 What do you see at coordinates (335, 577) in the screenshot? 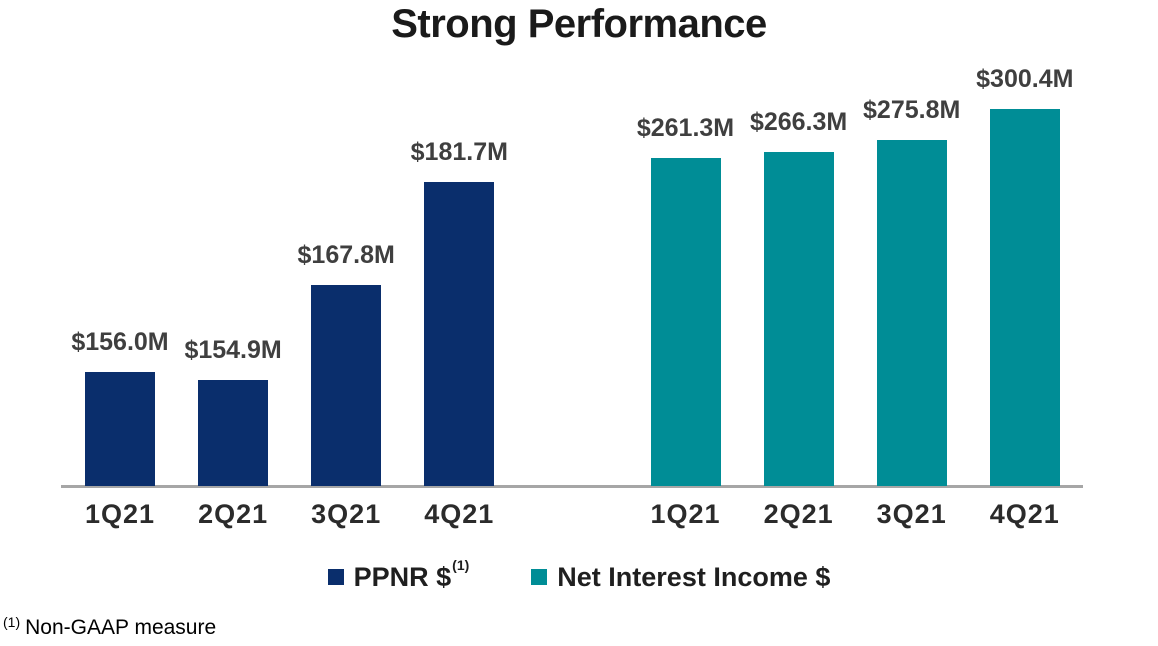
I see `ppnr-legend-swatch-icon` at bounding box center [335, 577].